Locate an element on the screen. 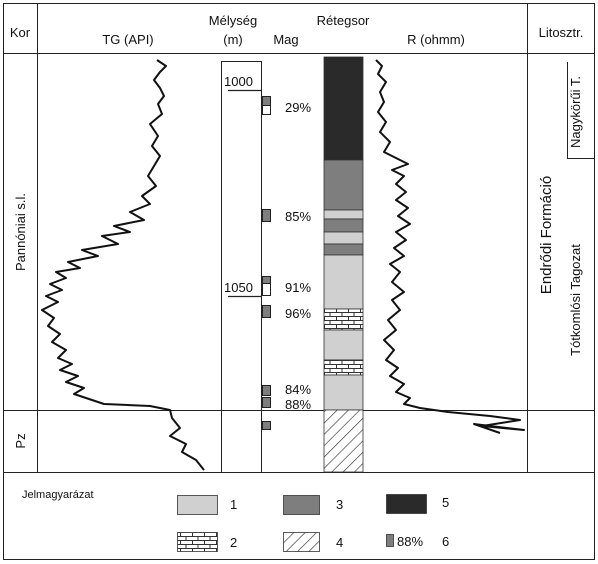 This screenshot has width=598, height=564. age-pannonian: Pannóniai s.l. is located at coordinates (20, 232).